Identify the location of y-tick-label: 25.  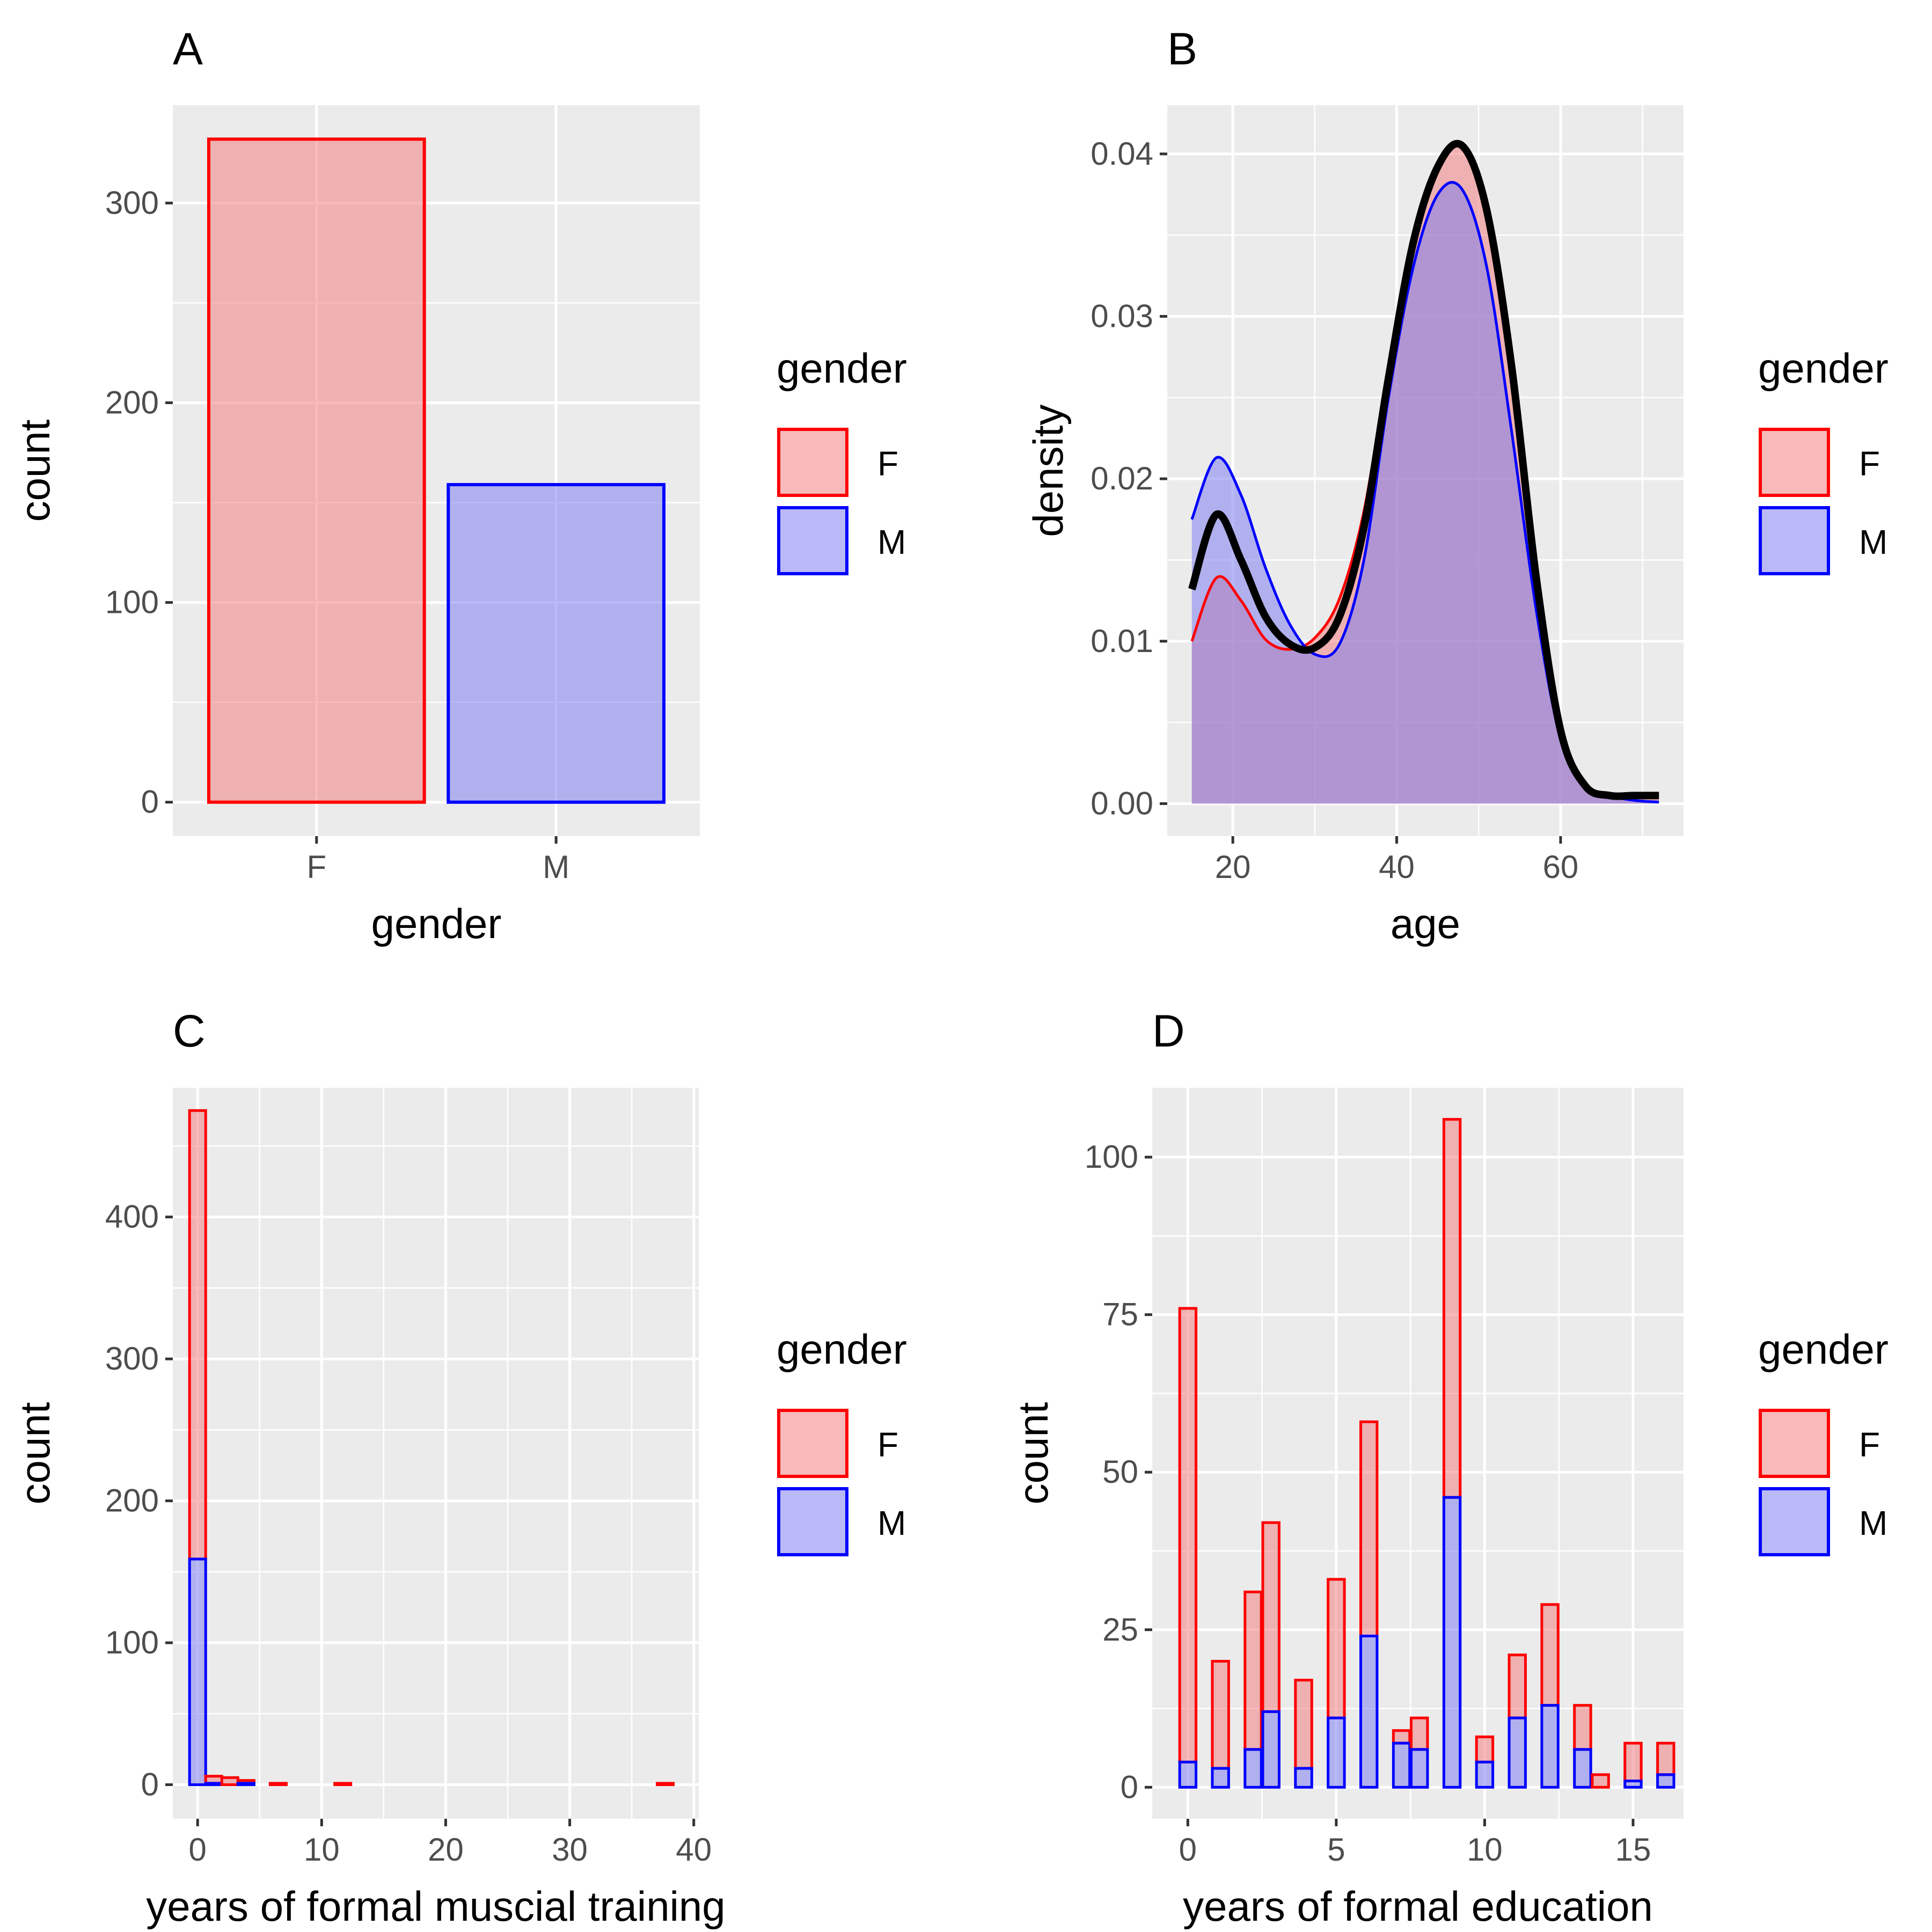
(1120, 1630).